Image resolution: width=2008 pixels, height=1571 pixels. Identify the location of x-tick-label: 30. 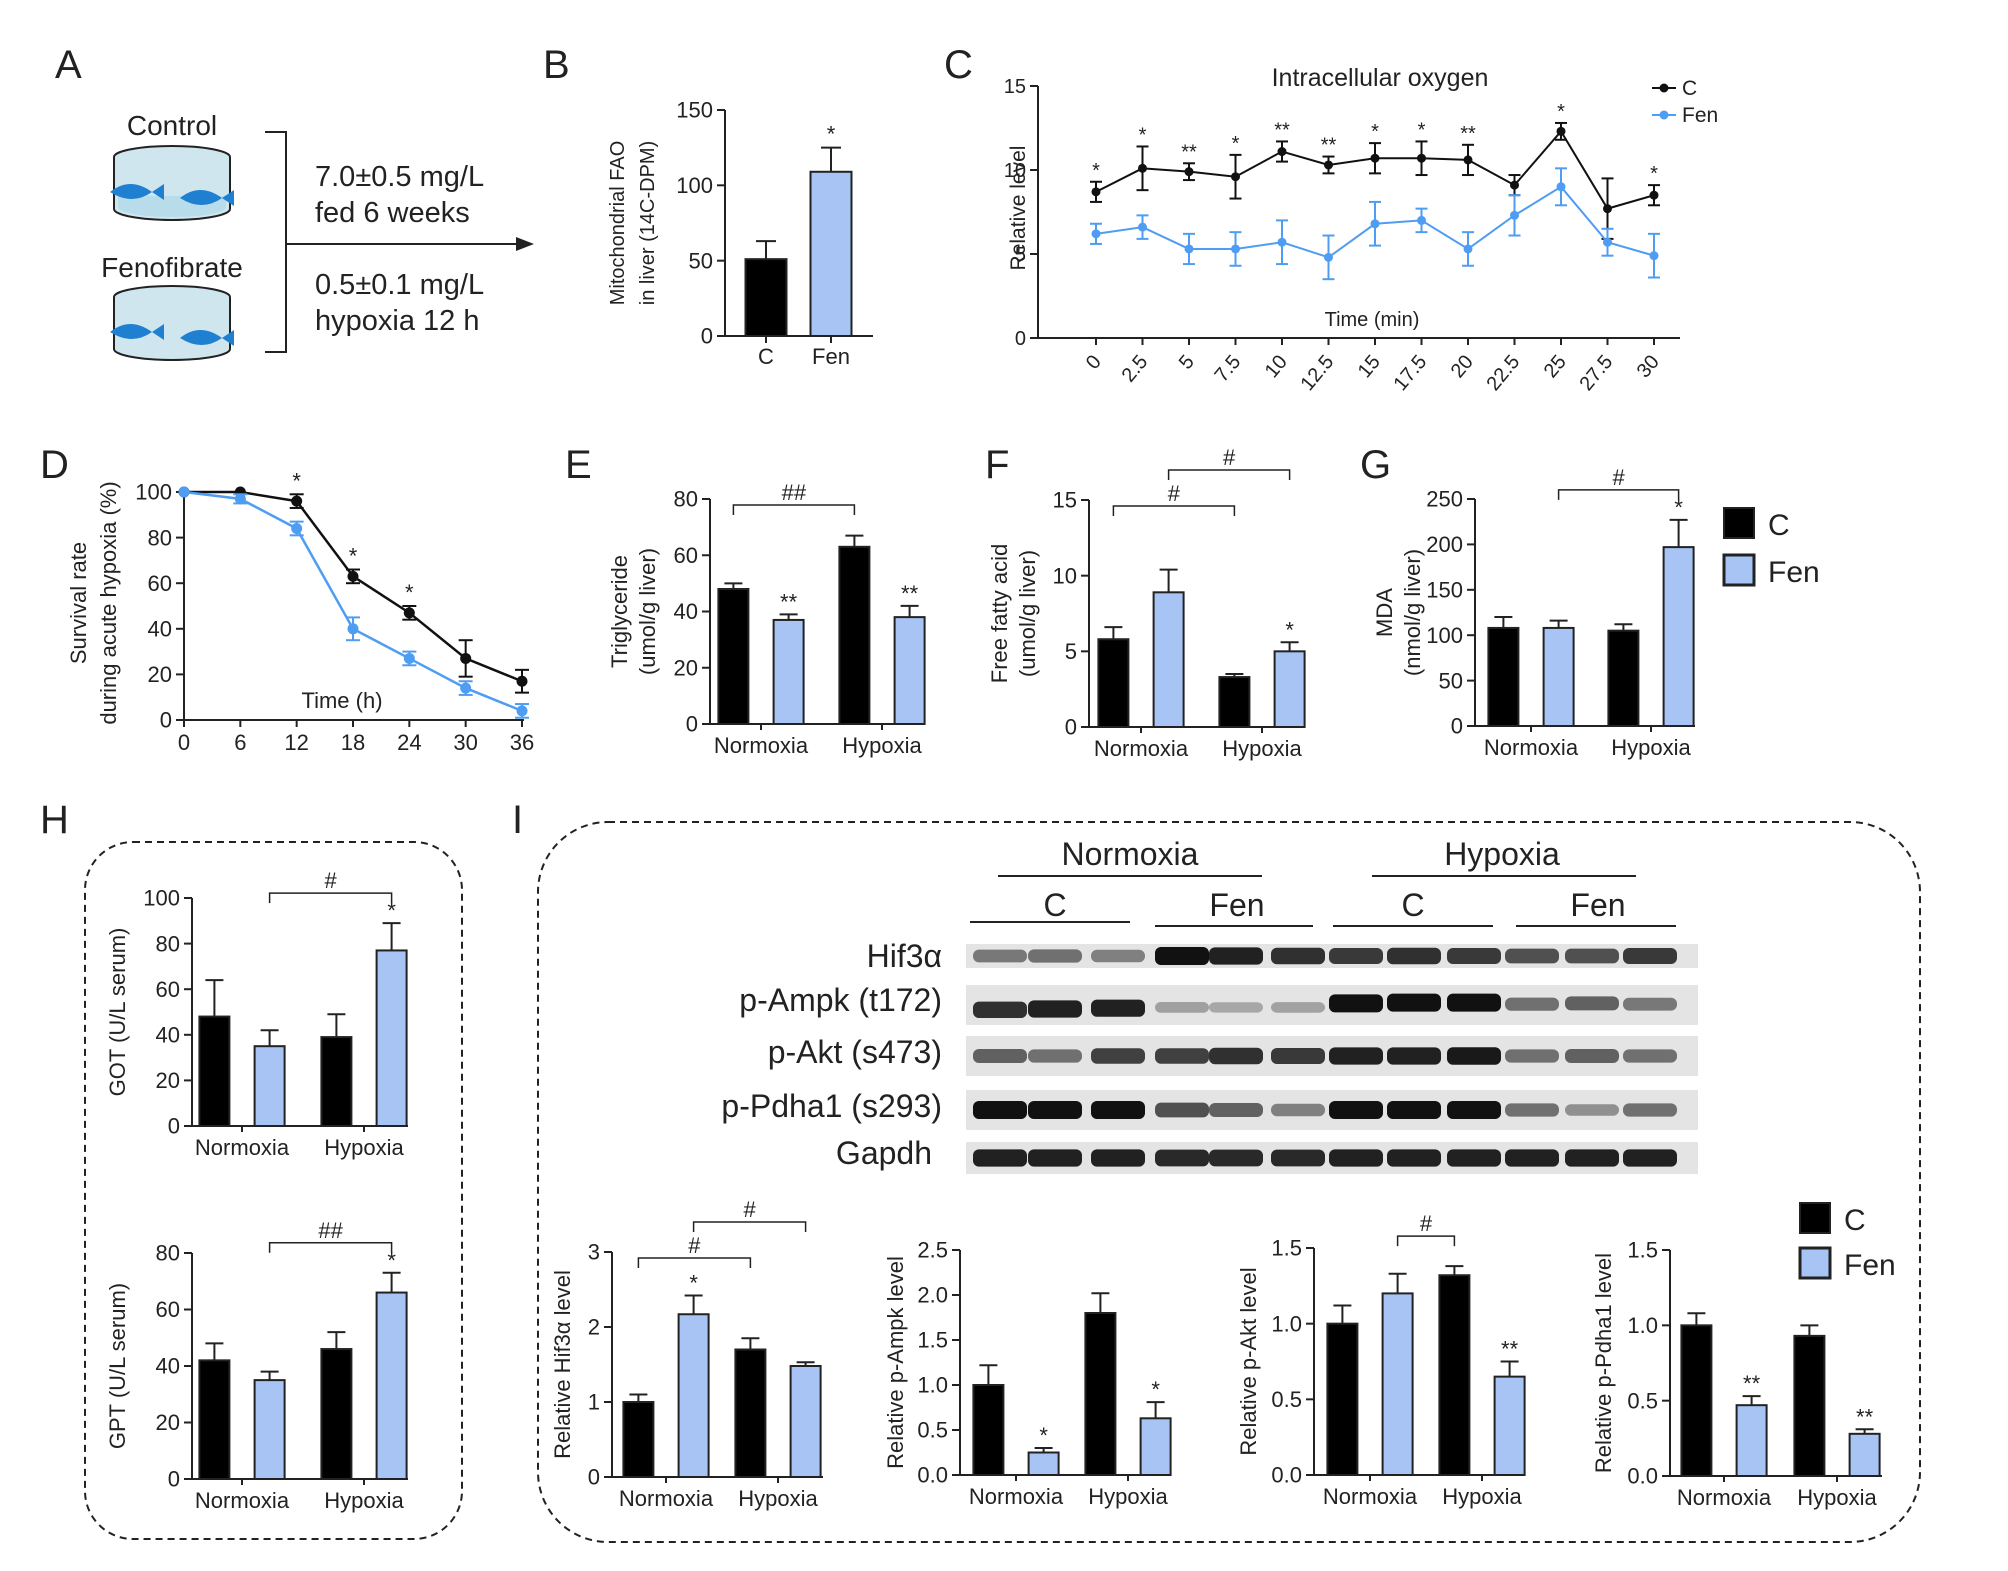
(465, 742).